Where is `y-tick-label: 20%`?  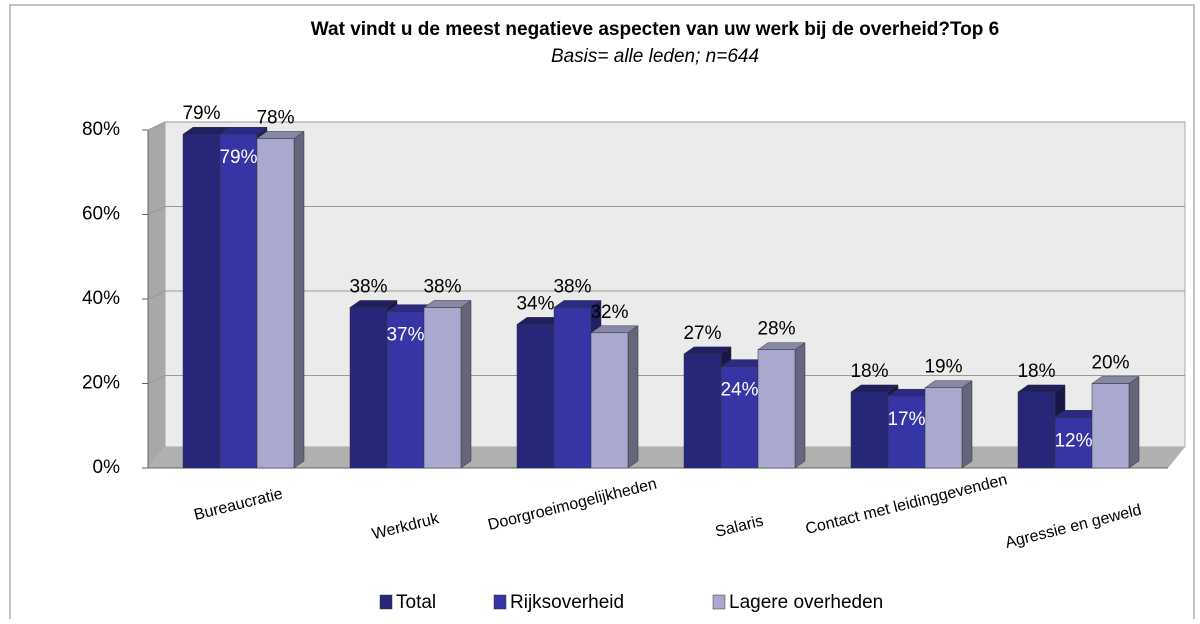
y-tick-label: 20% is located at coordinates (101, 383).